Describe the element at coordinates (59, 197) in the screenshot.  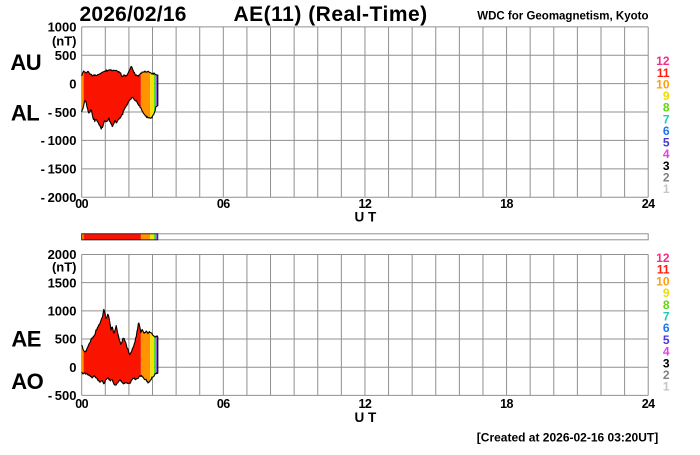
I see `svg-text: - 2000` at that location.